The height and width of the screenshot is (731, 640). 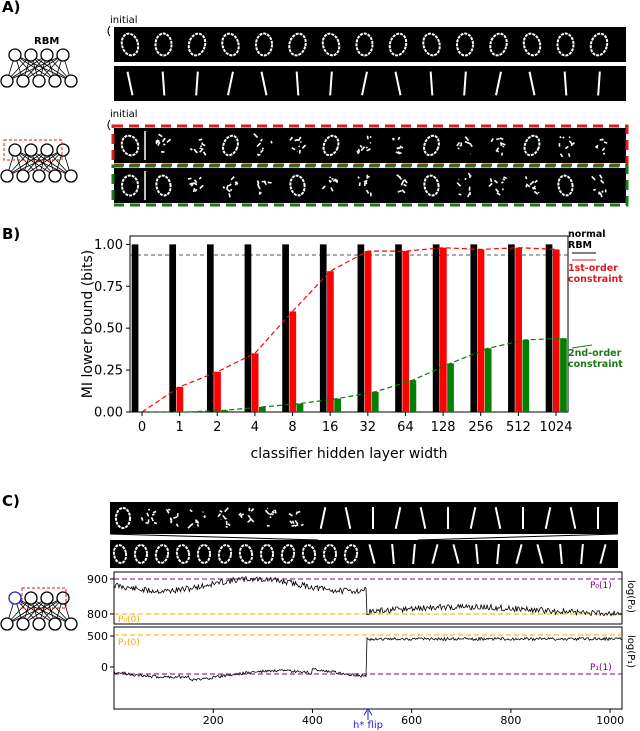 What do you see at coordinates (411, 720) in the screenshot?
I see `x-tick-label: 600` at bounding box center [411, 720].